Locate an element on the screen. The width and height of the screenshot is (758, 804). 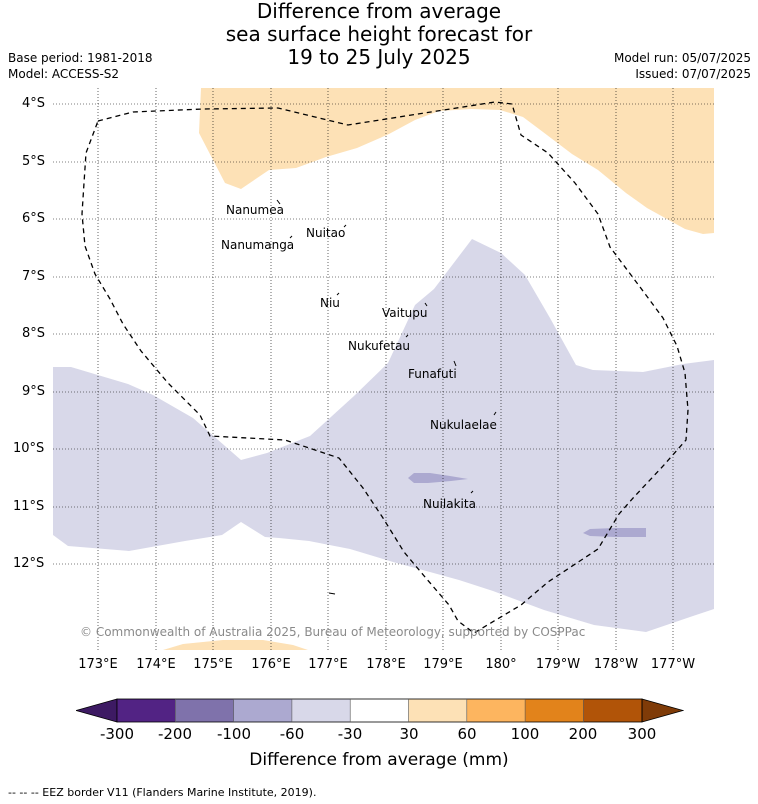
lat-label-4s: 4°S is located at coordinates (34, 103).